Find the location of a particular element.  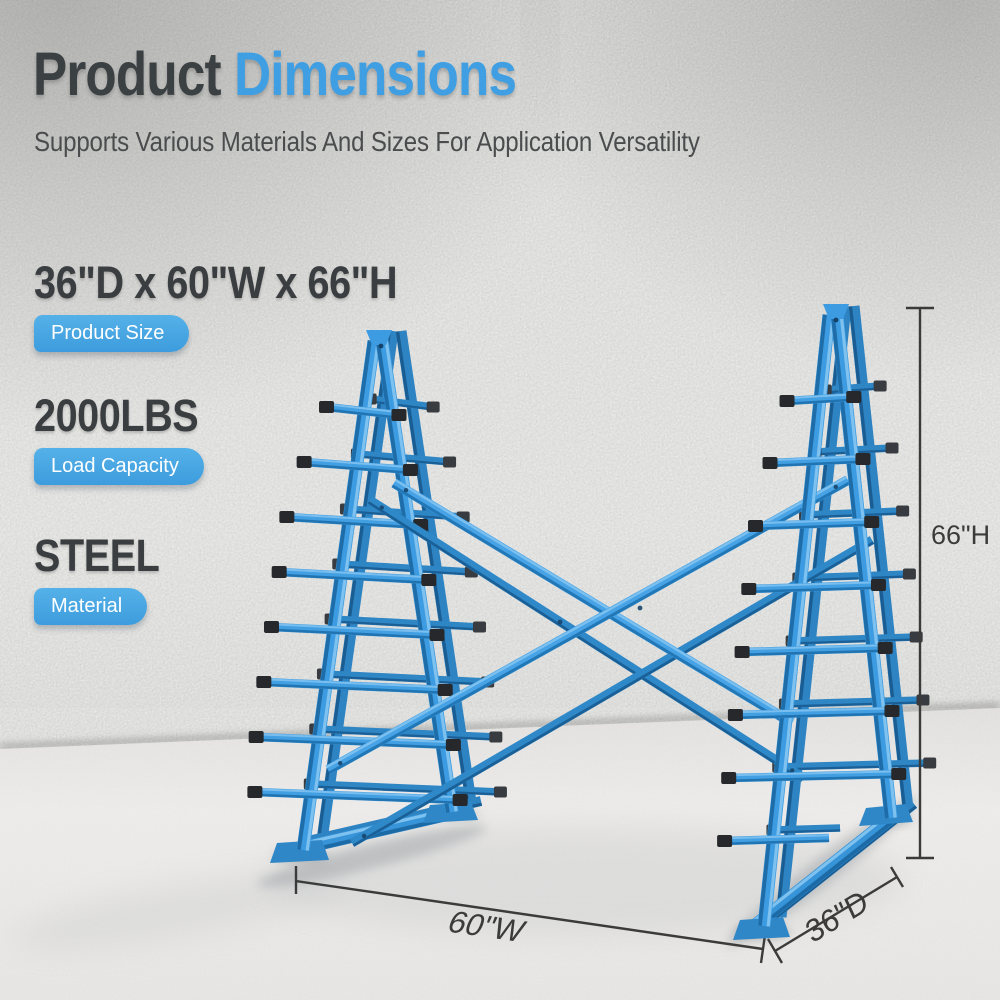

spec-product-size: 36"D x 60"W x 66"H Product Size is located at coordinates (240, 306).